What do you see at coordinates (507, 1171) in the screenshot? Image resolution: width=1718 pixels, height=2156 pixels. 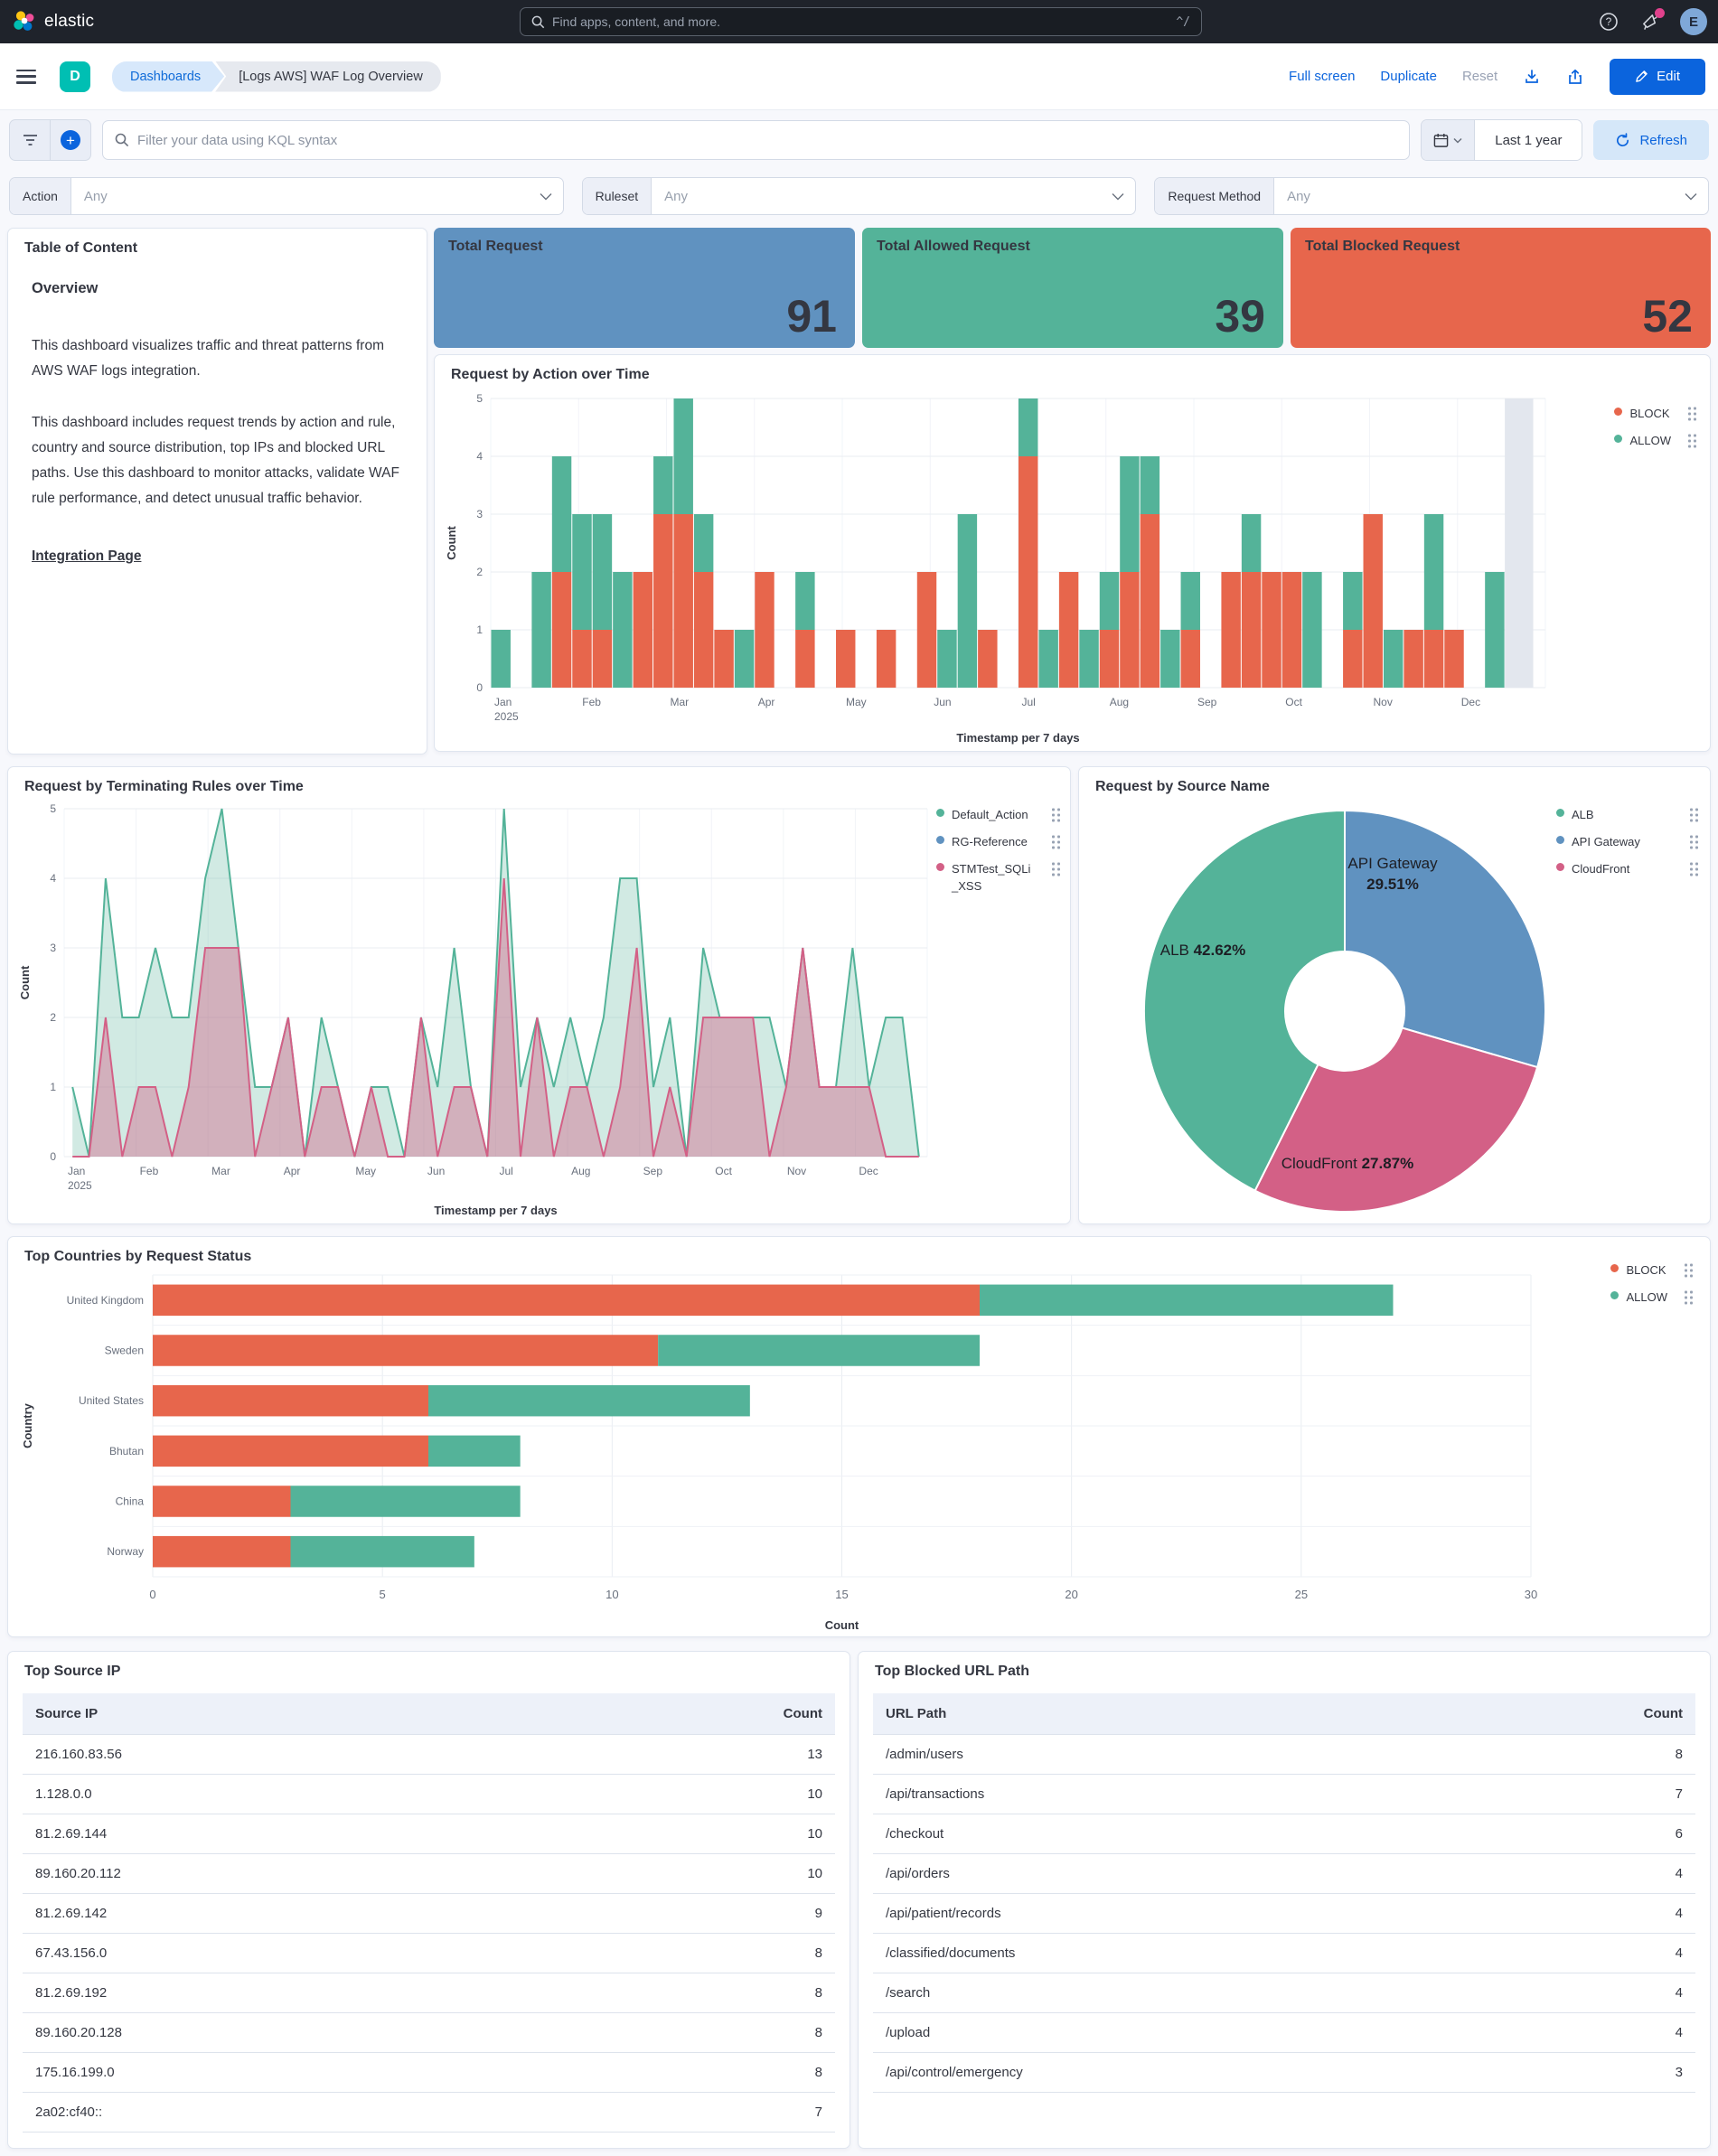 I see `svg-text: Jul` at bounding box center [507, 1171].